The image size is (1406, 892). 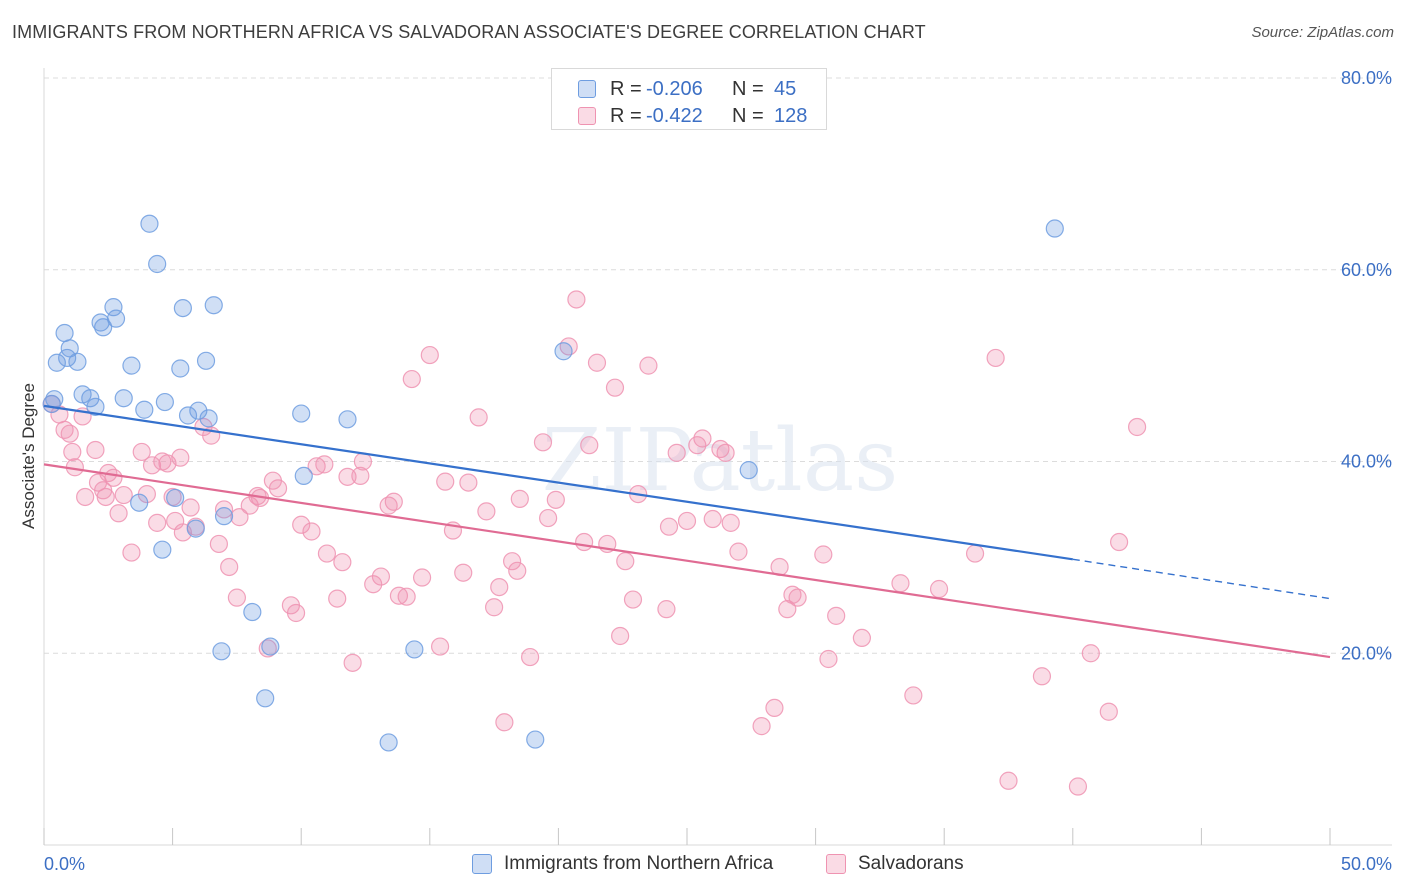 What do you see at coordinates (689, 88) in the screenshot?
I see `legend-row-immigrants: R = -0.206 N = 45` at bounding box center [689, 88].